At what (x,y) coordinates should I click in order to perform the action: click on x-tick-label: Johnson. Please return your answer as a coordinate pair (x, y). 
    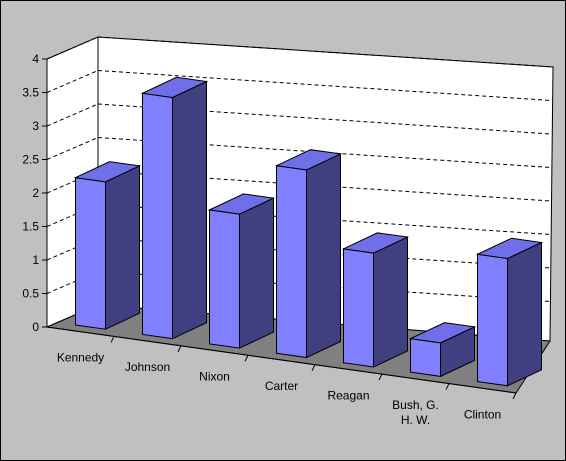
    Looking at the image, I should click on (147, 367).